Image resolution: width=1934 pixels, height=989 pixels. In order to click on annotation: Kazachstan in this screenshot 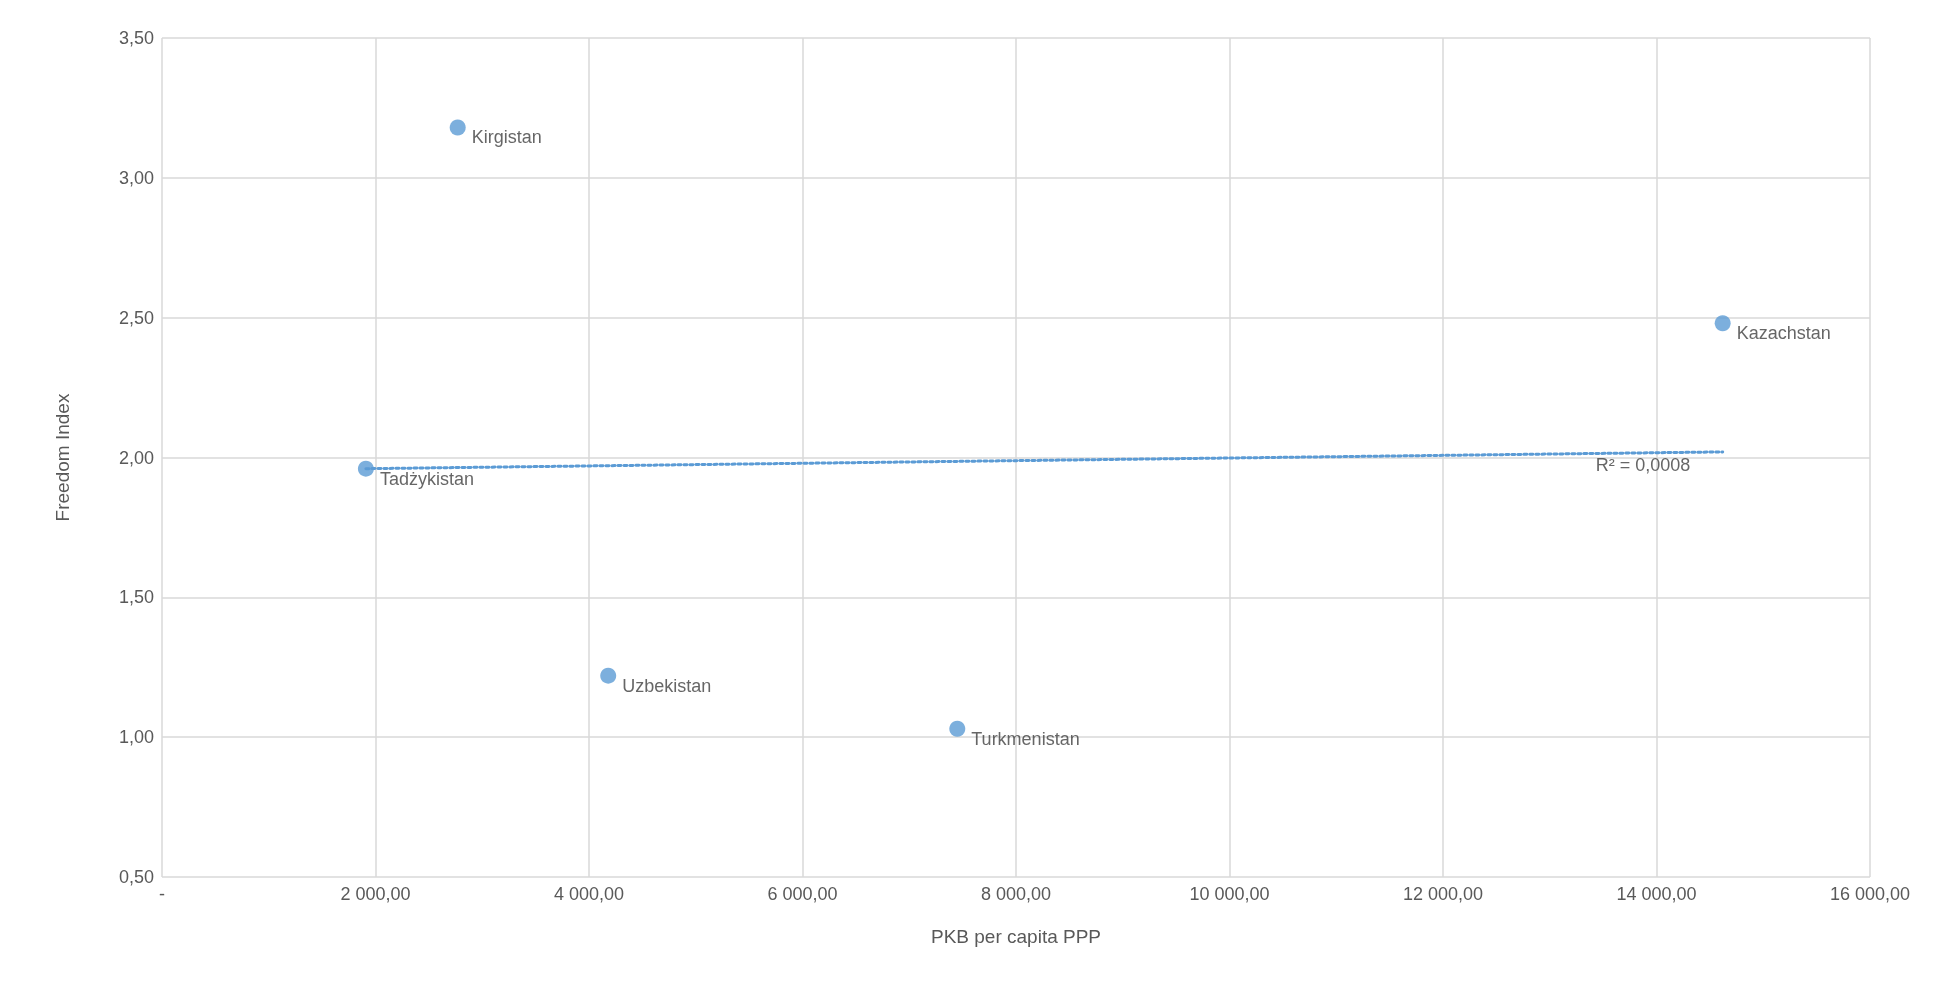, I will do `click(1783, 333)`.